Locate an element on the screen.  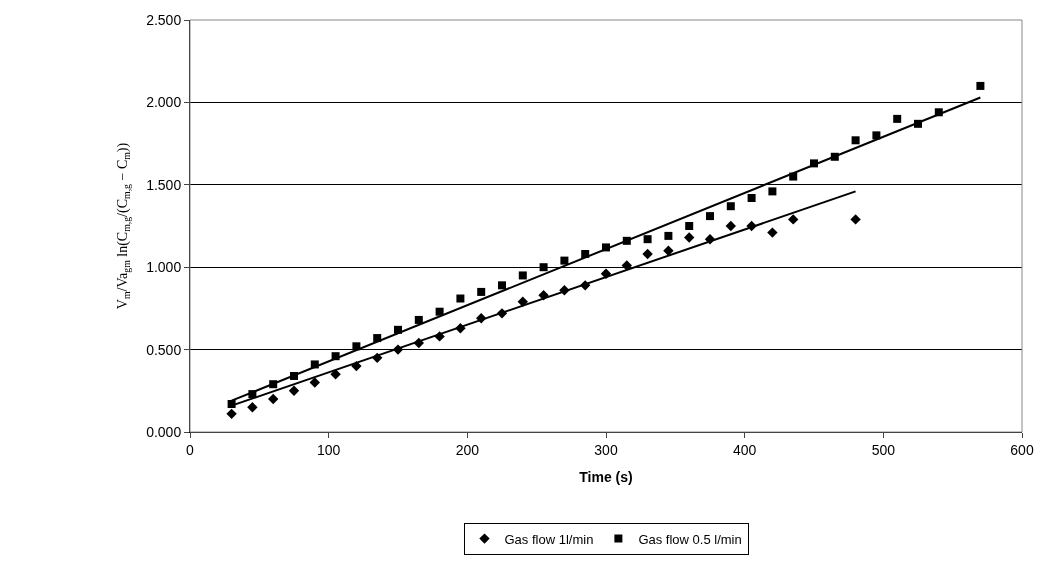
legend-label: Gas flow 1l/min is located at coordinates (549, 539).